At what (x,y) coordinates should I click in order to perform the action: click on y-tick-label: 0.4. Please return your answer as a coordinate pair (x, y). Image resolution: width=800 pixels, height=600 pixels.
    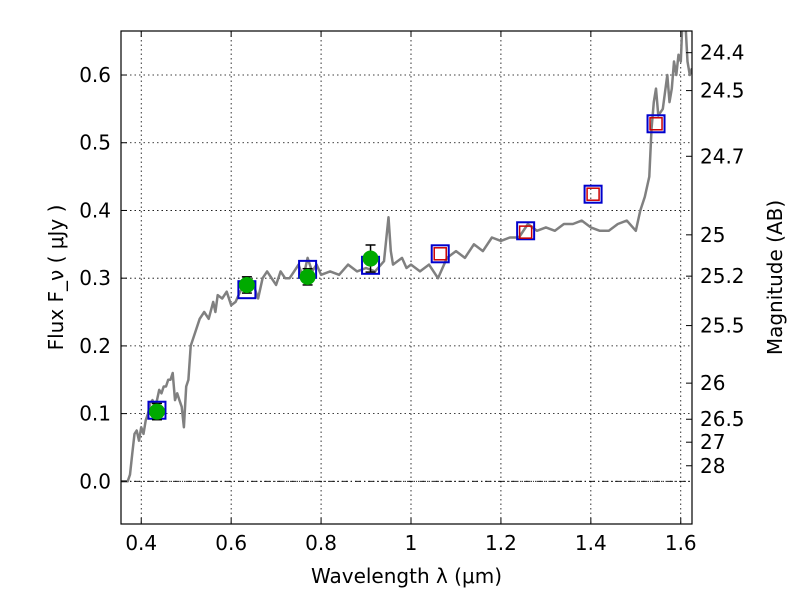
    Looking at the image, I should click on (95, 210).